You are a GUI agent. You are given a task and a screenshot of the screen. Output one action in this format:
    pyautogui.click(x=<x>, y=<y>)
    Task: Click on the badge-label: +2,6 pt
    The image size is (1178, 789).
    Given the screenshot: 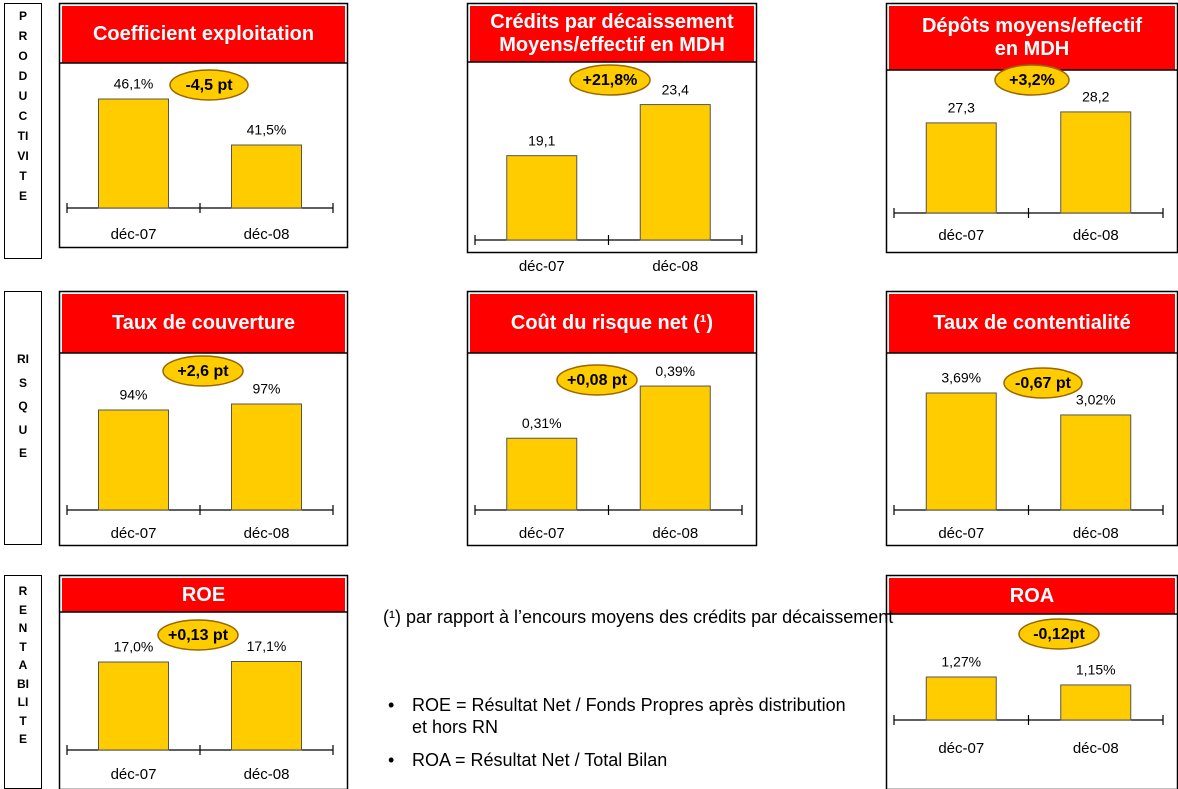 What is the action you would take?
    pyautogui.click(x=203, y=371)
    